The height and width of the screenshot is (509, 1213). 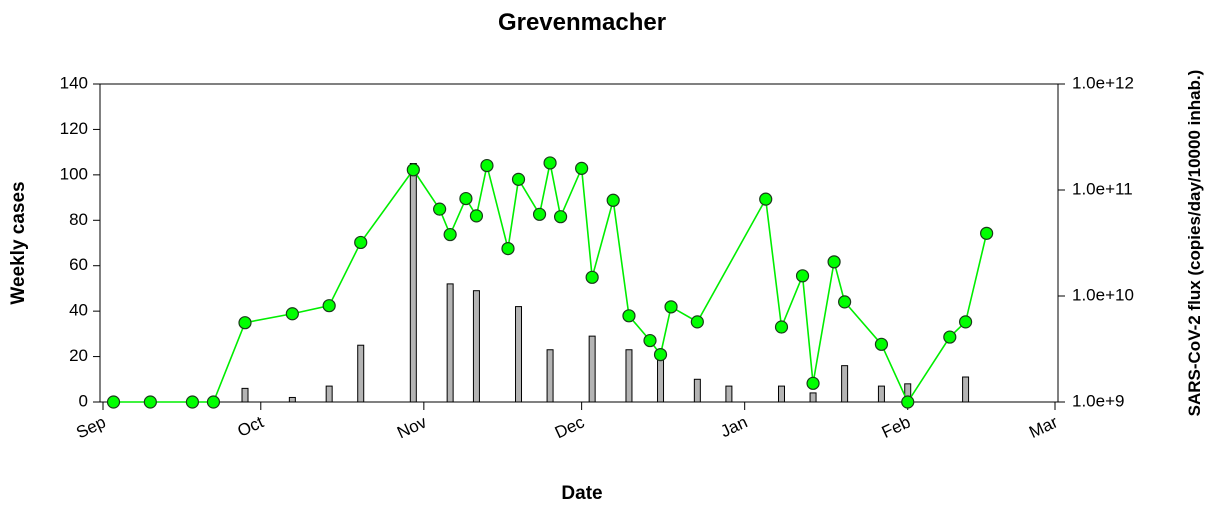 I want to click on y2-tick-label: 1.0e+11, so click(x=1102, y=188).